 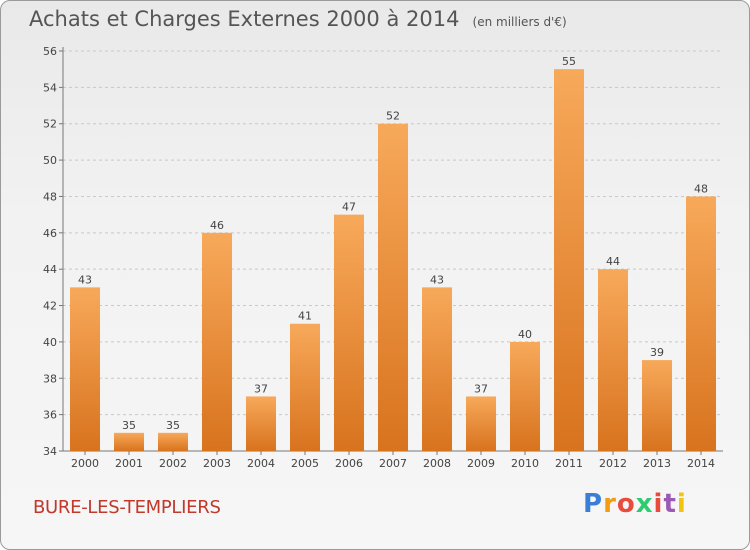 What do you see at coordinates (244, 19) in the screenshot?
I see `chart-title: Achats et Charges Externes 2000 à 2014` at bounding box center [244, 19].